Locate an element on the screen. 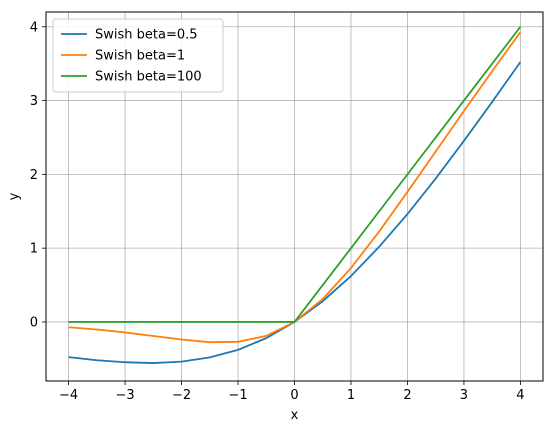 This screenshot has width=554, height=437. y-axis-label: y is located at coordinates (14, 196).